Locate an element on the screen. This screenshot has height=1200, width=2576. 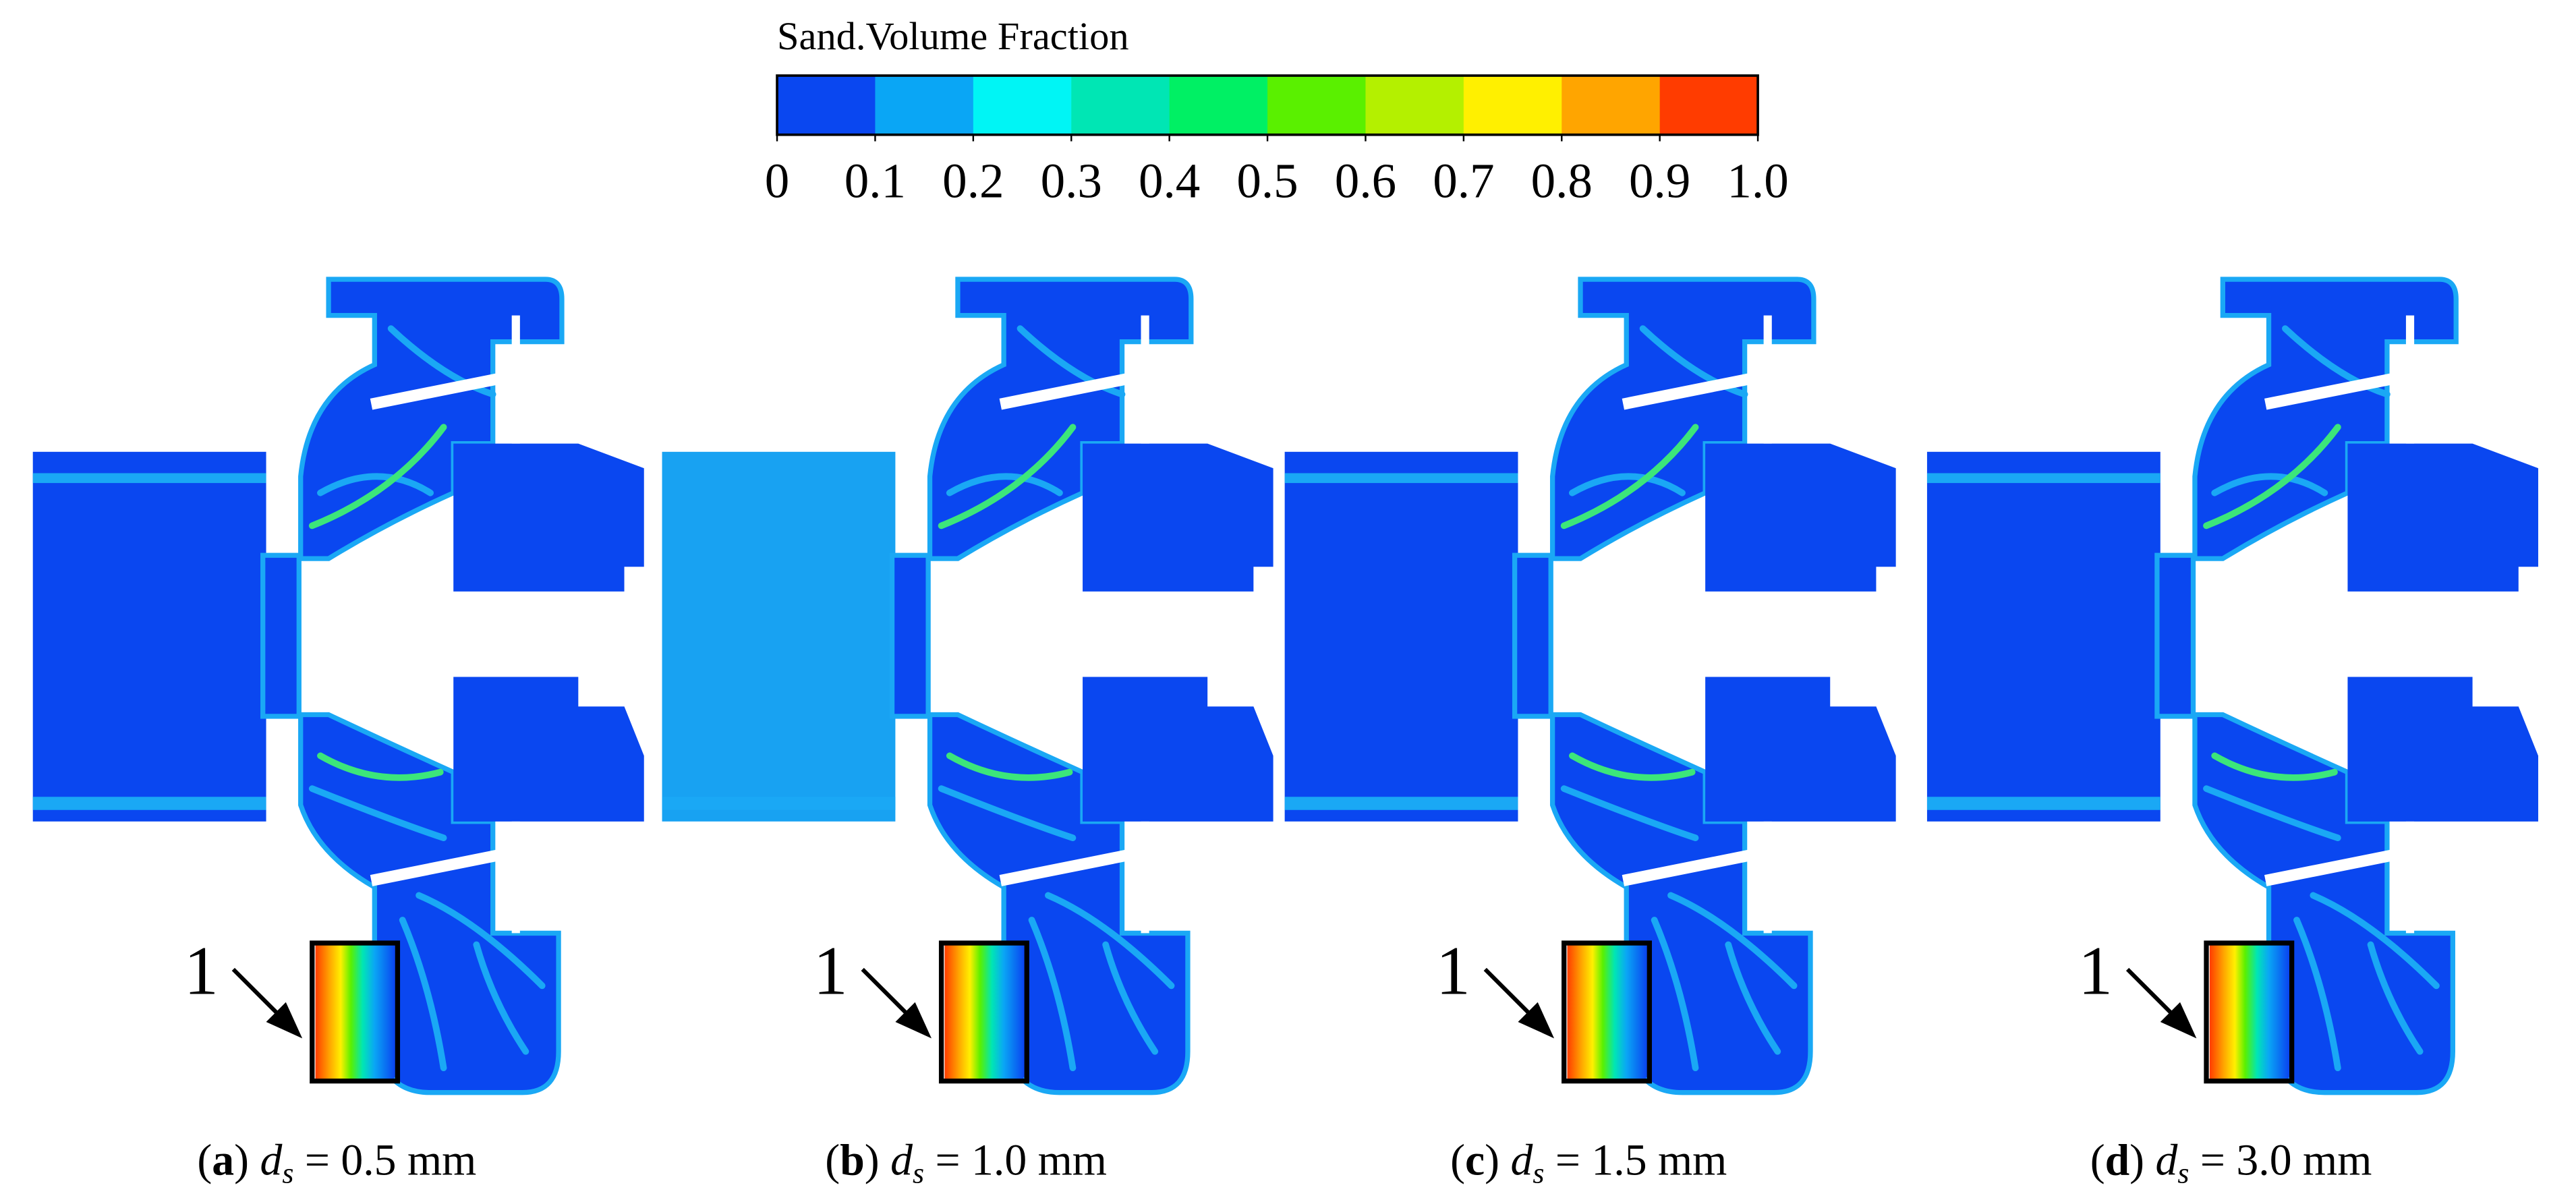
caption-value: = 1.5 mm is located at coordinates (1635, 1159).